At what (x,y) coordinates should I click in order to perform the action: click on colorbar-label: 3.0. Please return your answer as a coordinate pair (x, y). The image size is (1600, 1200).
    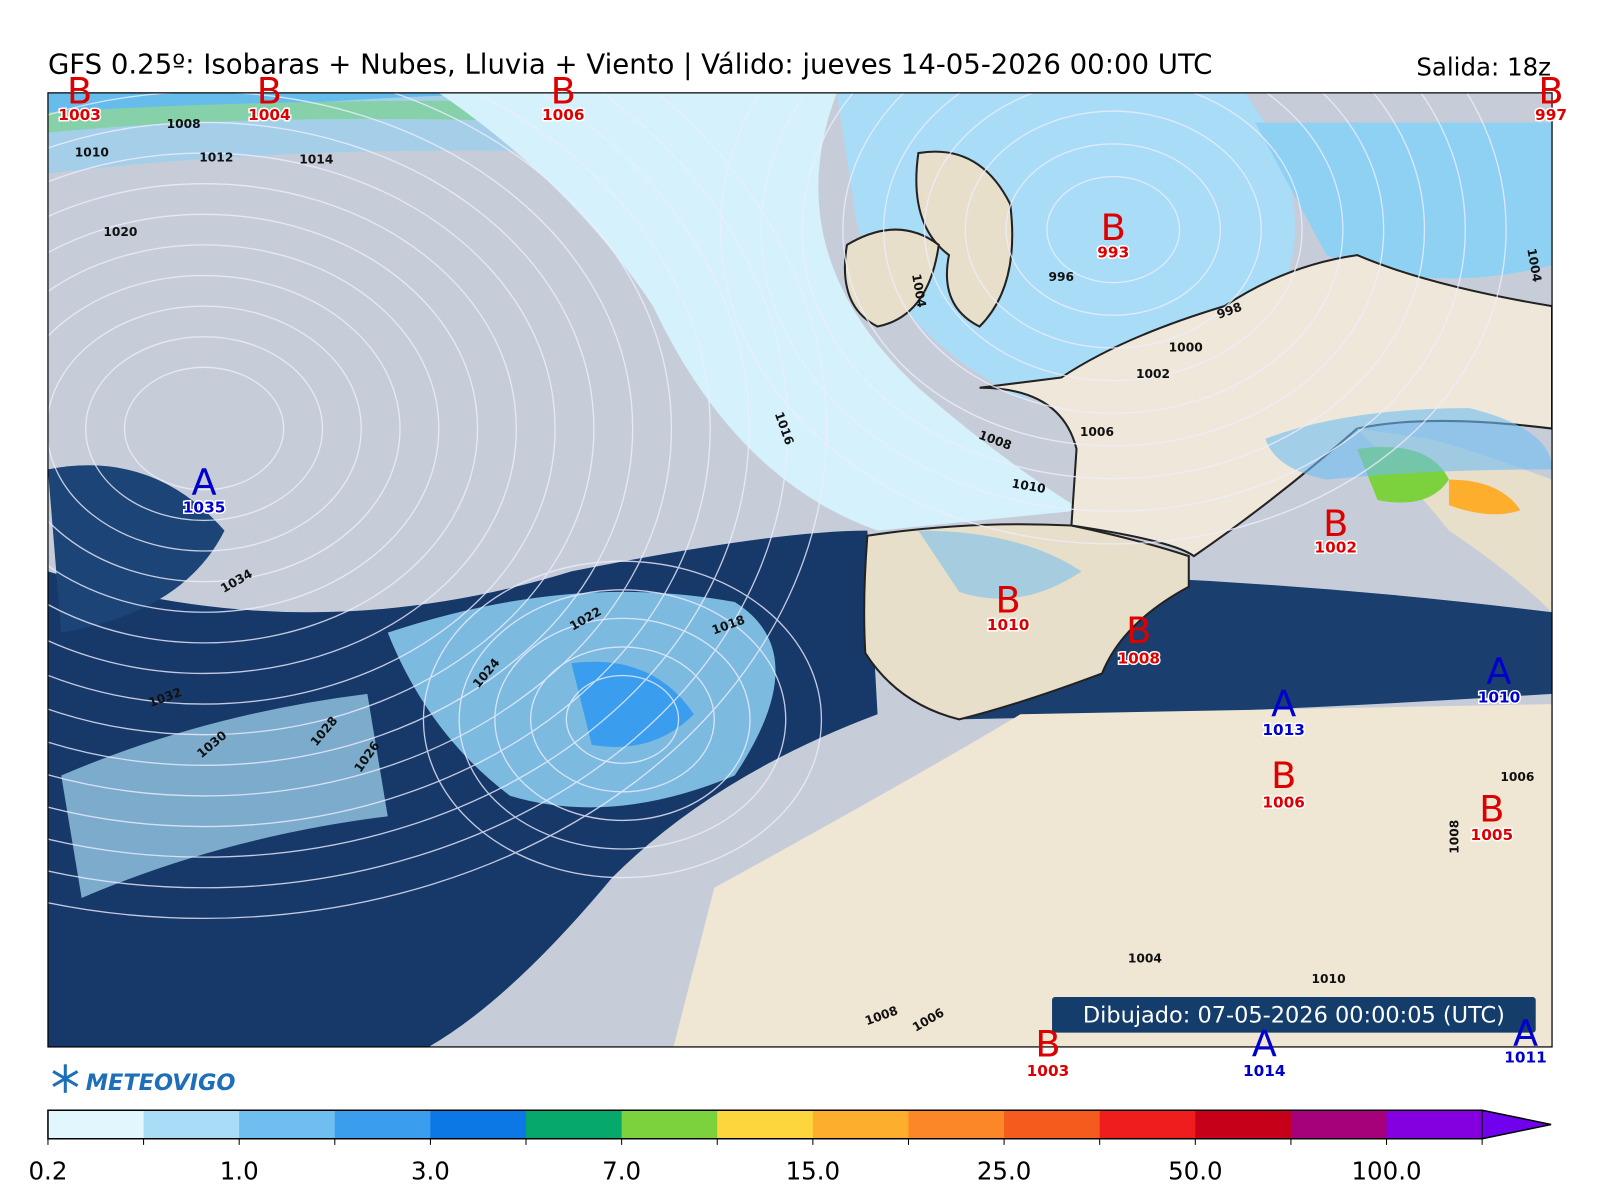
    Looking at the image, I should click on (430, 1171).